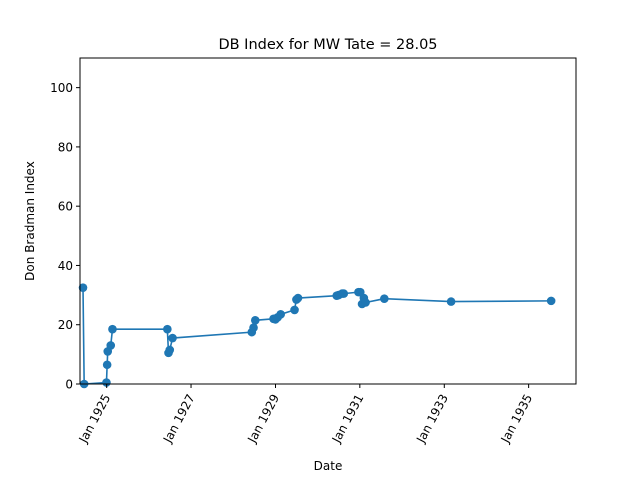  What do you see at coordinates (30, 221) in the screenshot?
I see `y-axis-label: Don Bradman Index` at bounding box center [30, 221].